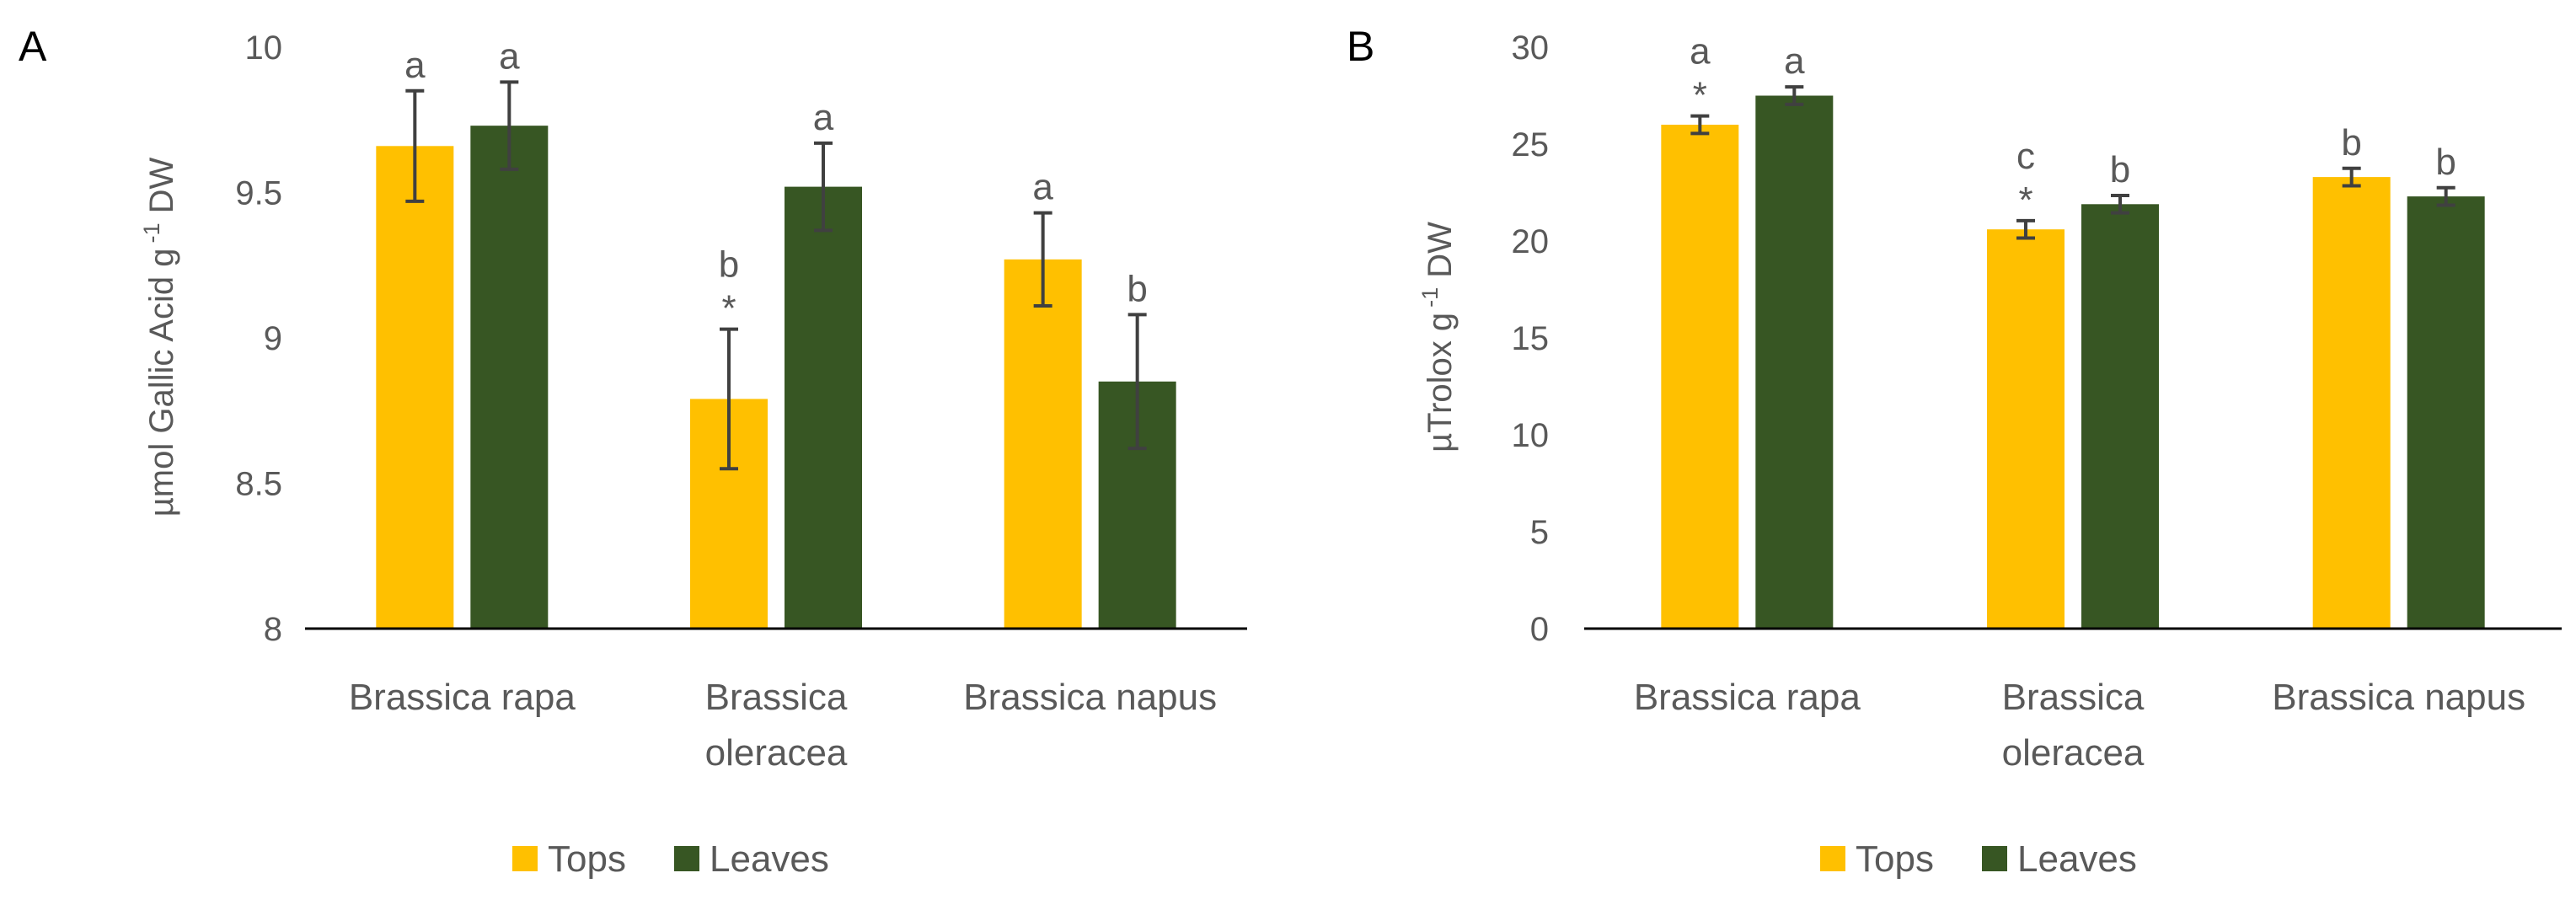 The width and height of the screenshot is (2576, 905). What do you see at coordinates (33, 46) in the screenshot?
I see `panel-label: A` at bounding box center [33, 46].